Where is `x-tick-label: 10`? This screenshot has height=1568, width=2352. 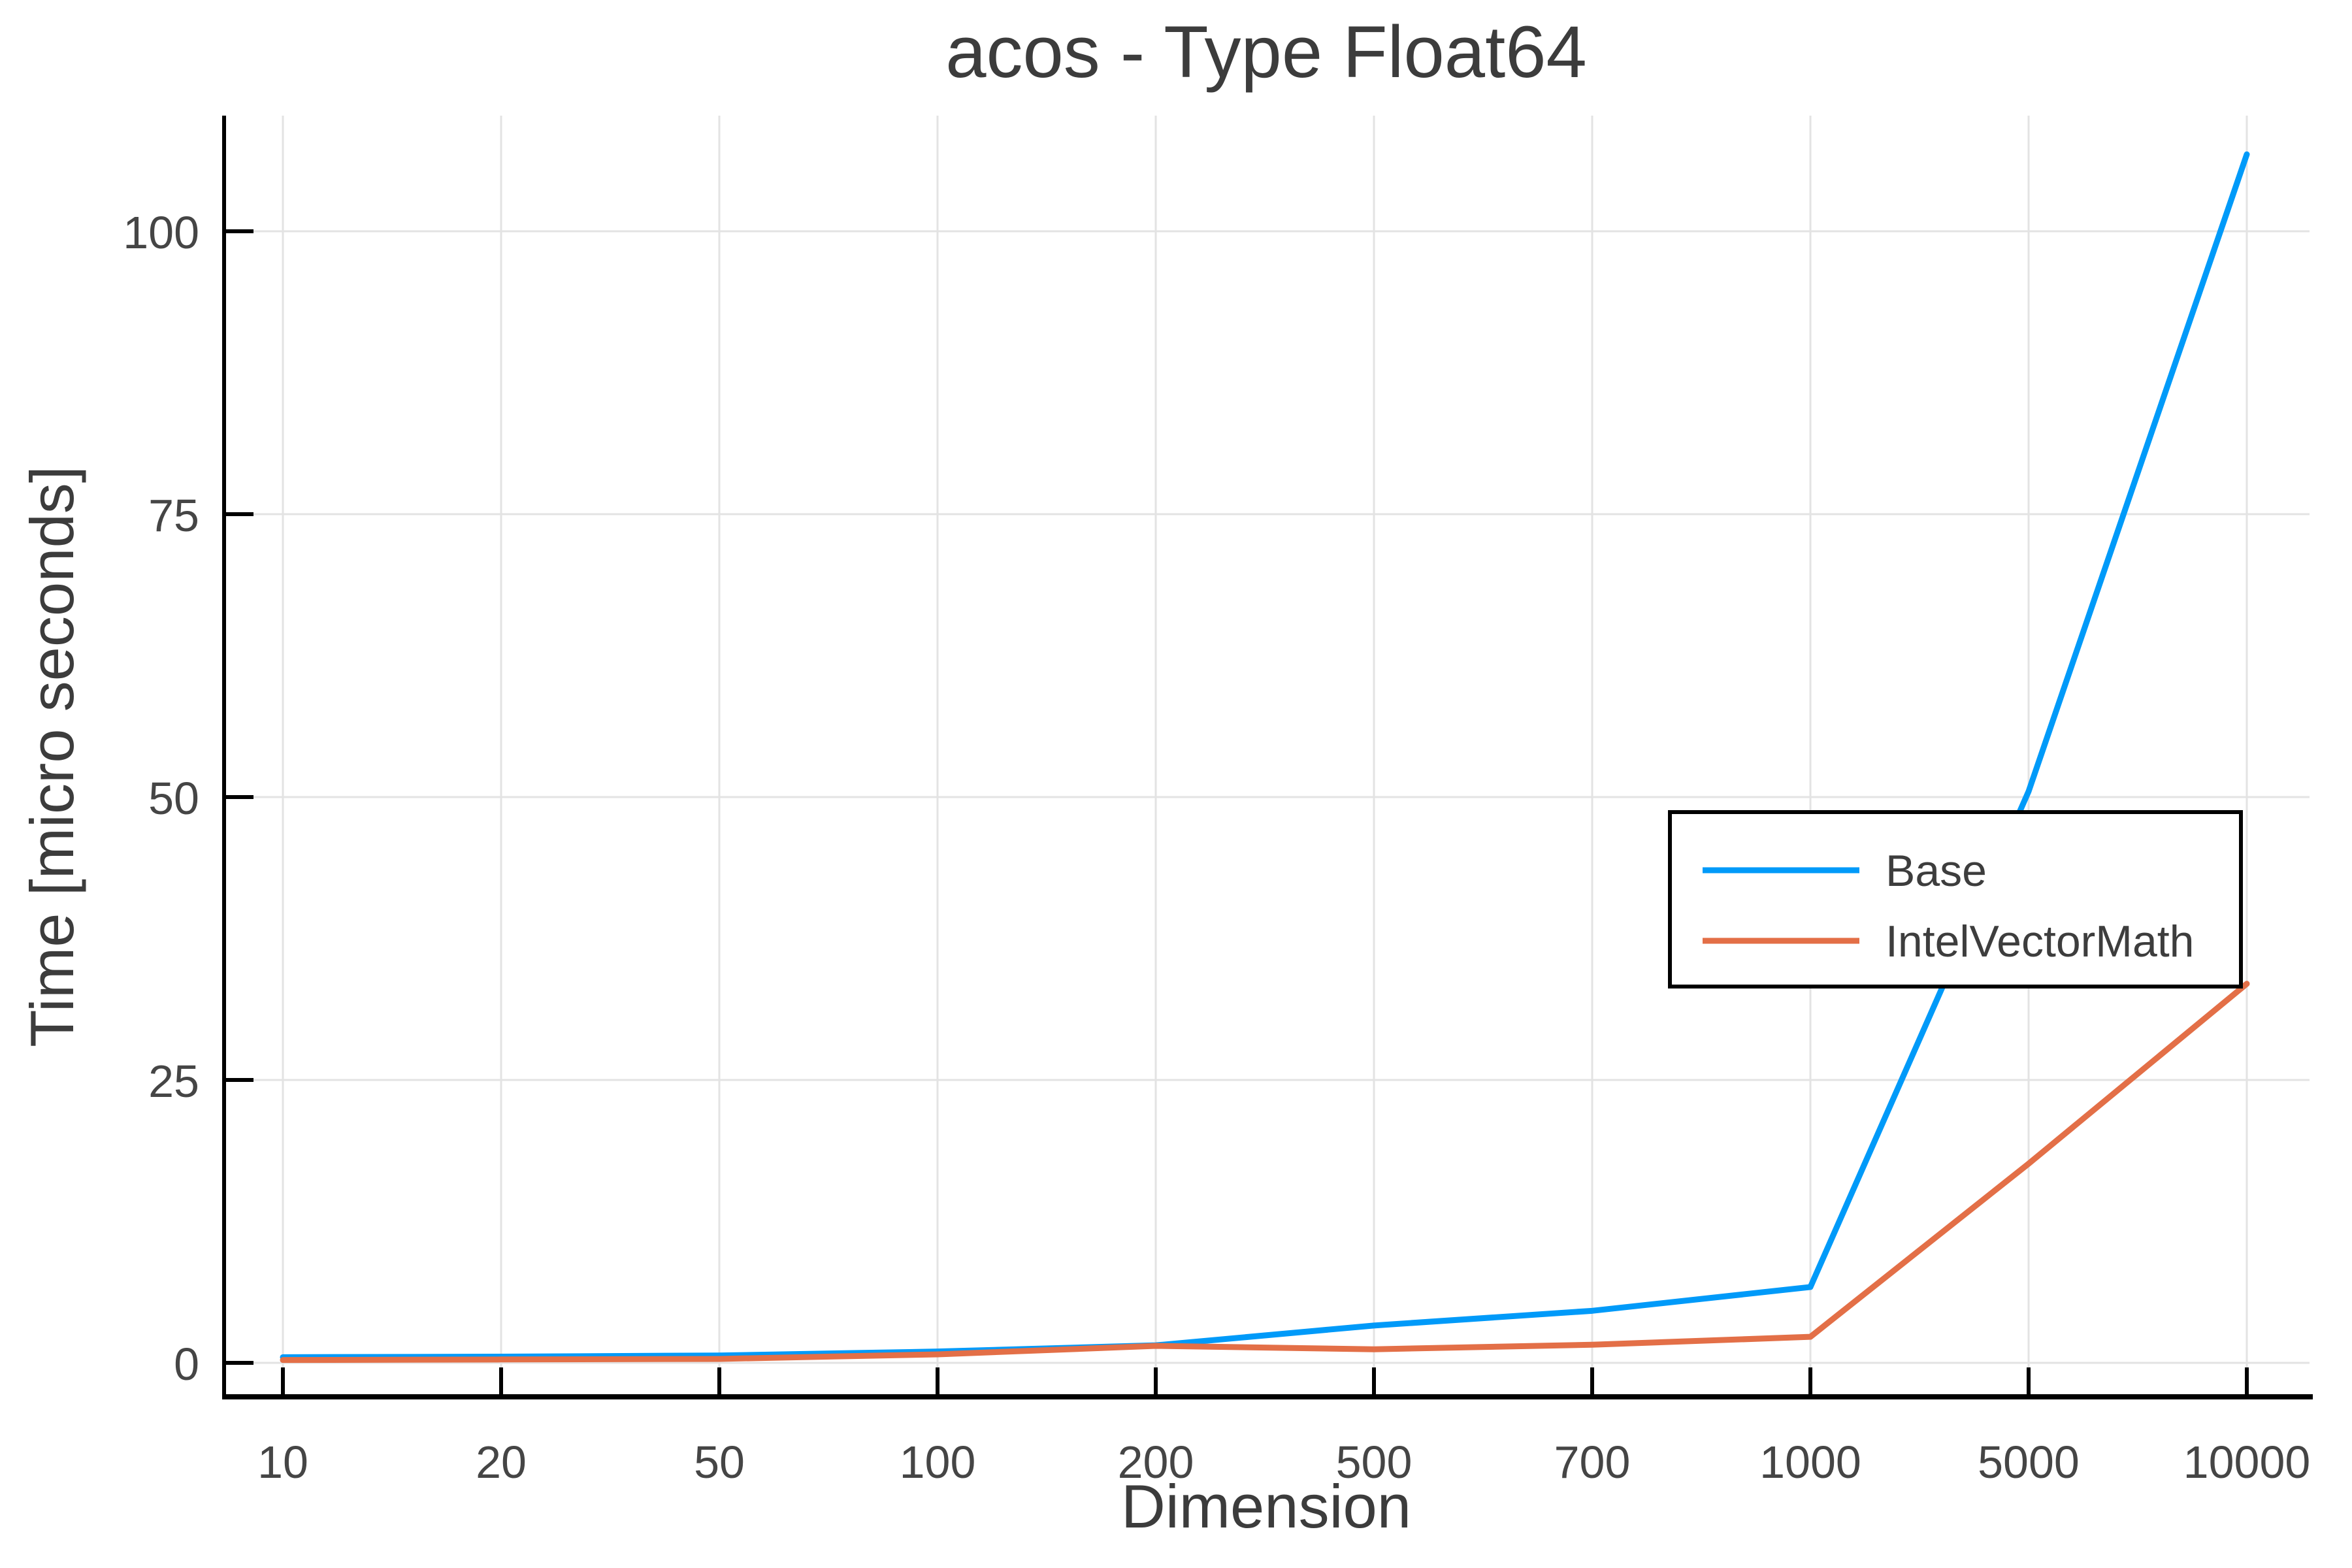
x-tick-label: 10 is located at coordinates (282, 1462).